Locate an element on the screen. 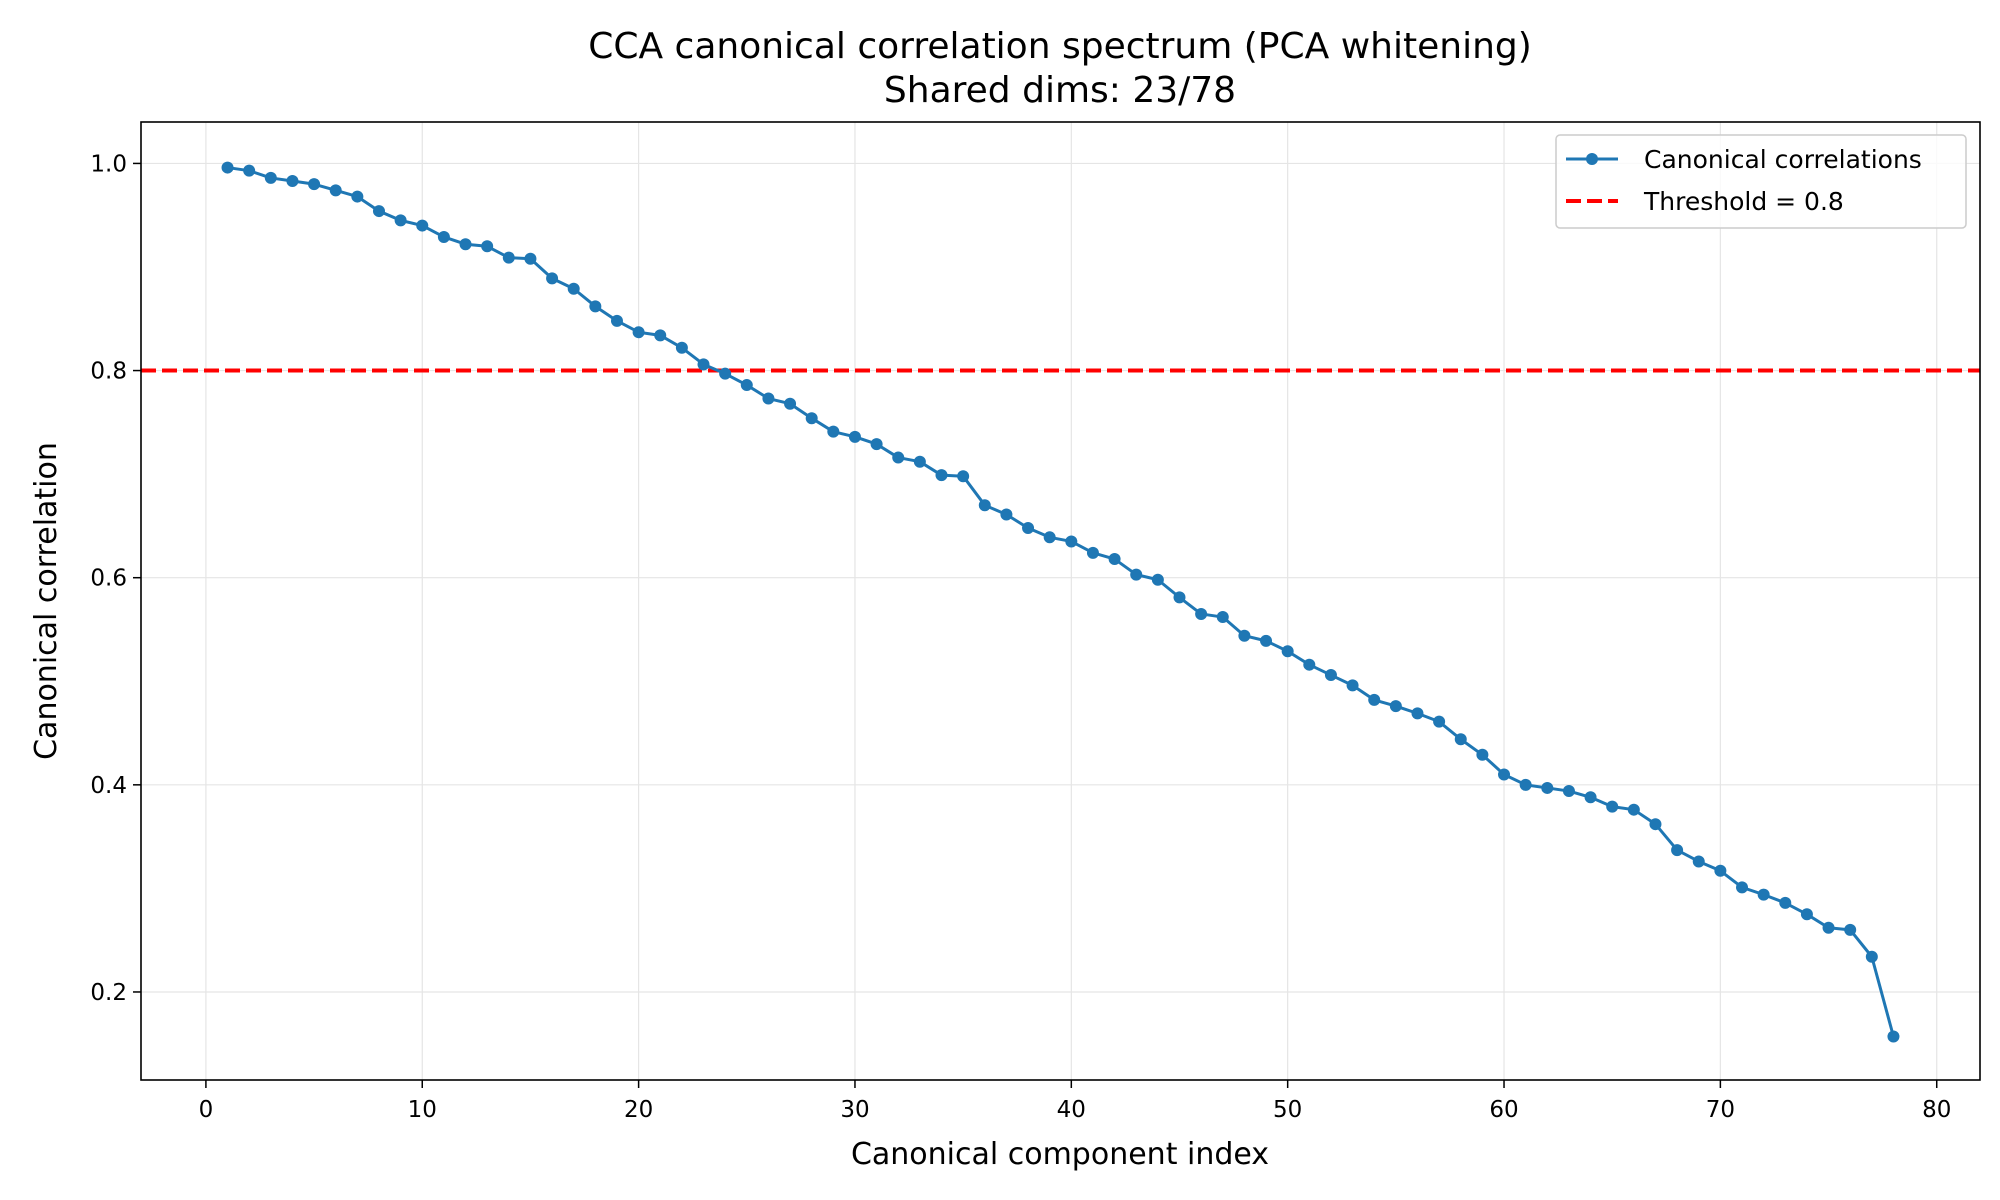 The width and height of the screenshot is (2000, 1200). x-axis-label: Canonical component index is located at coordinates (1060, 1154).